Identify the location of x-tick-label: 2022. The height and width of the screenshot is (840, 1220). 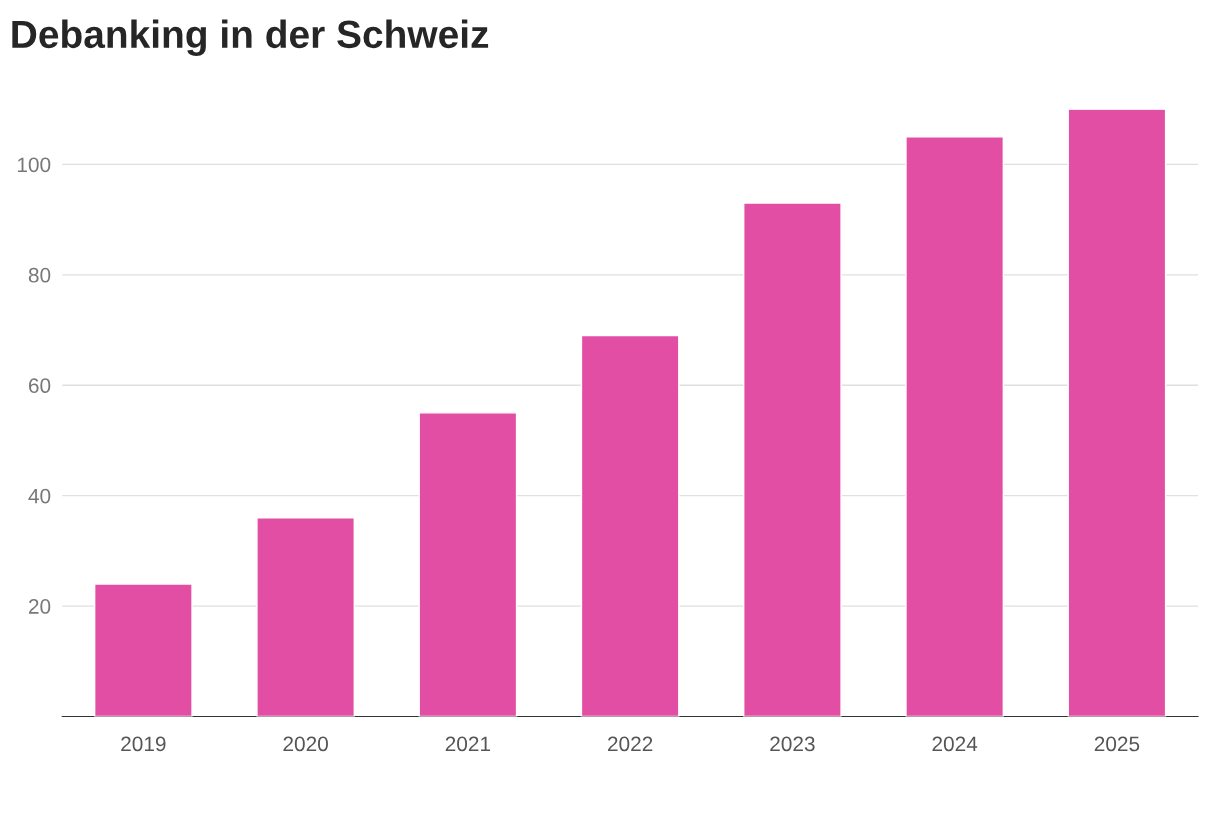
(630, 744).